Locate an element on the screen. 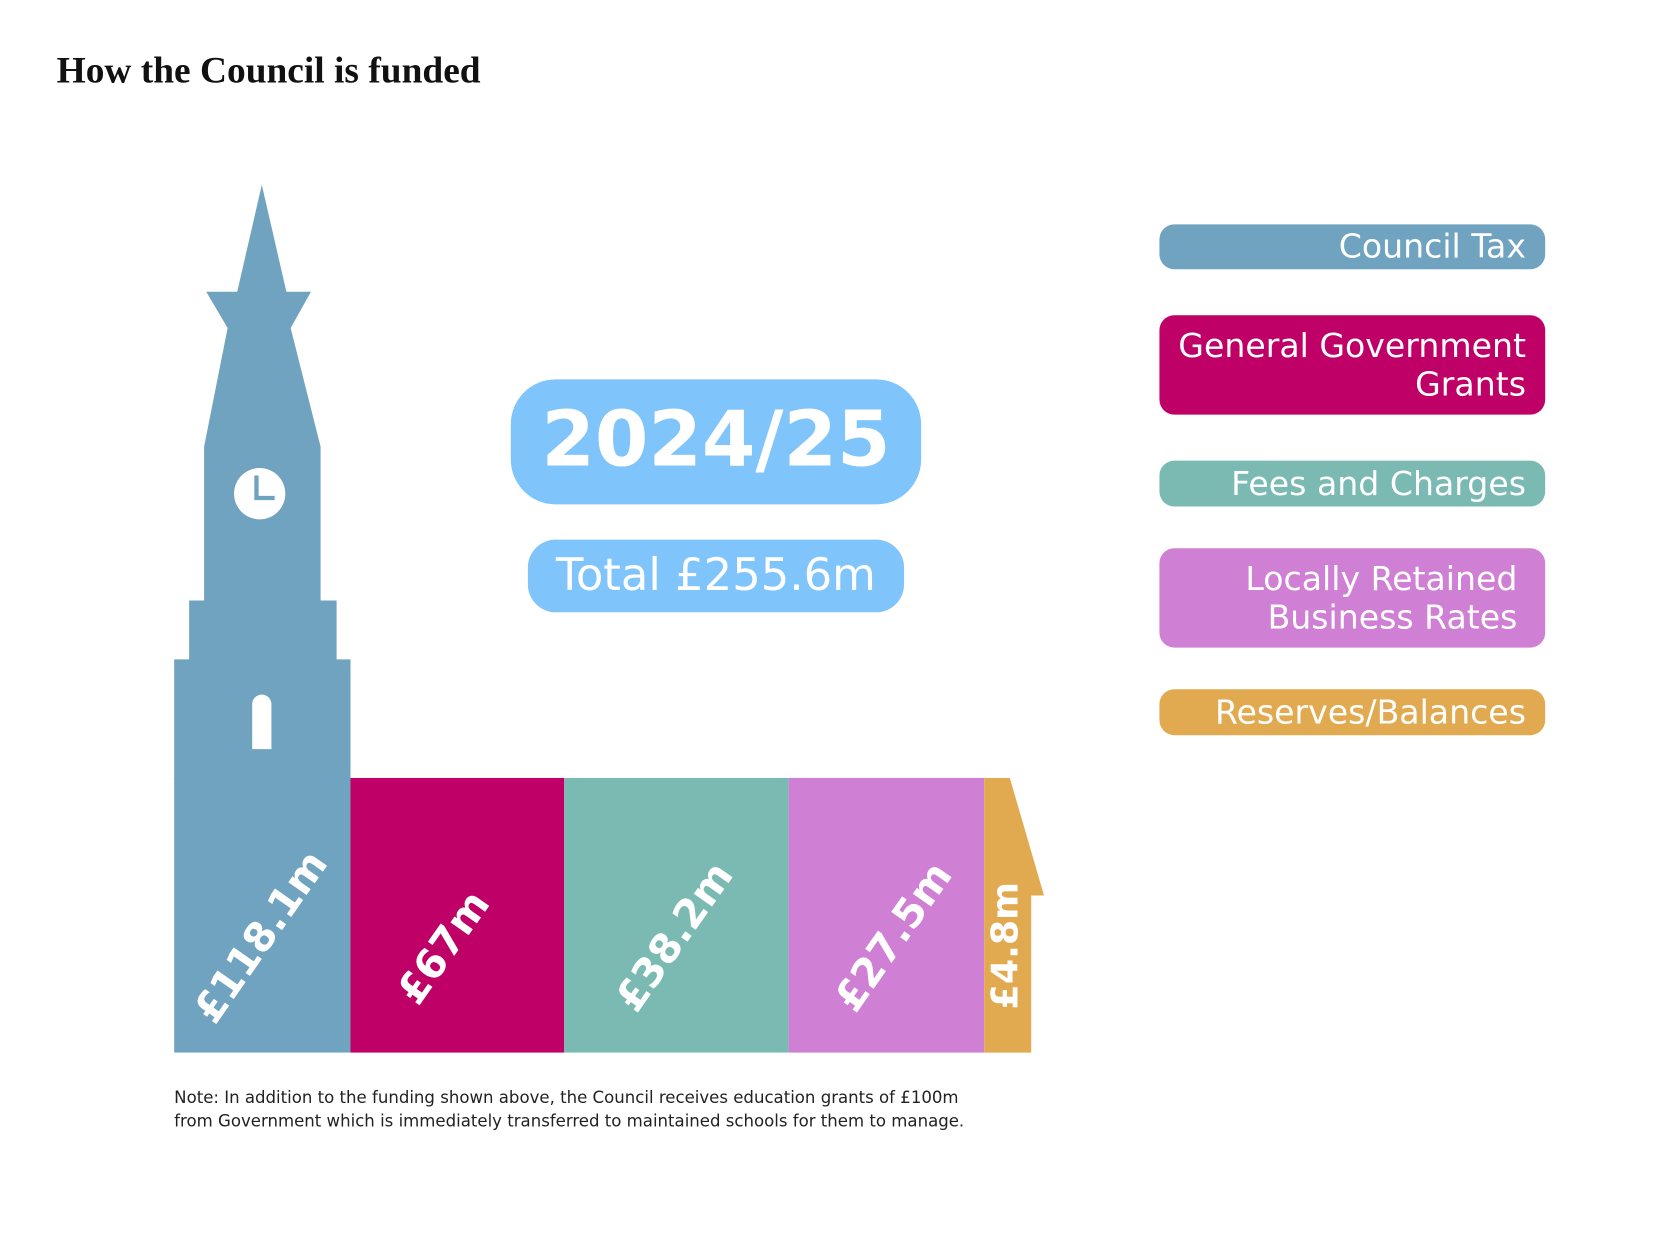 This screenshot has width=1667, height=1250. legend-entry: Reserves/Balances is located at coordinates (1352, 712).